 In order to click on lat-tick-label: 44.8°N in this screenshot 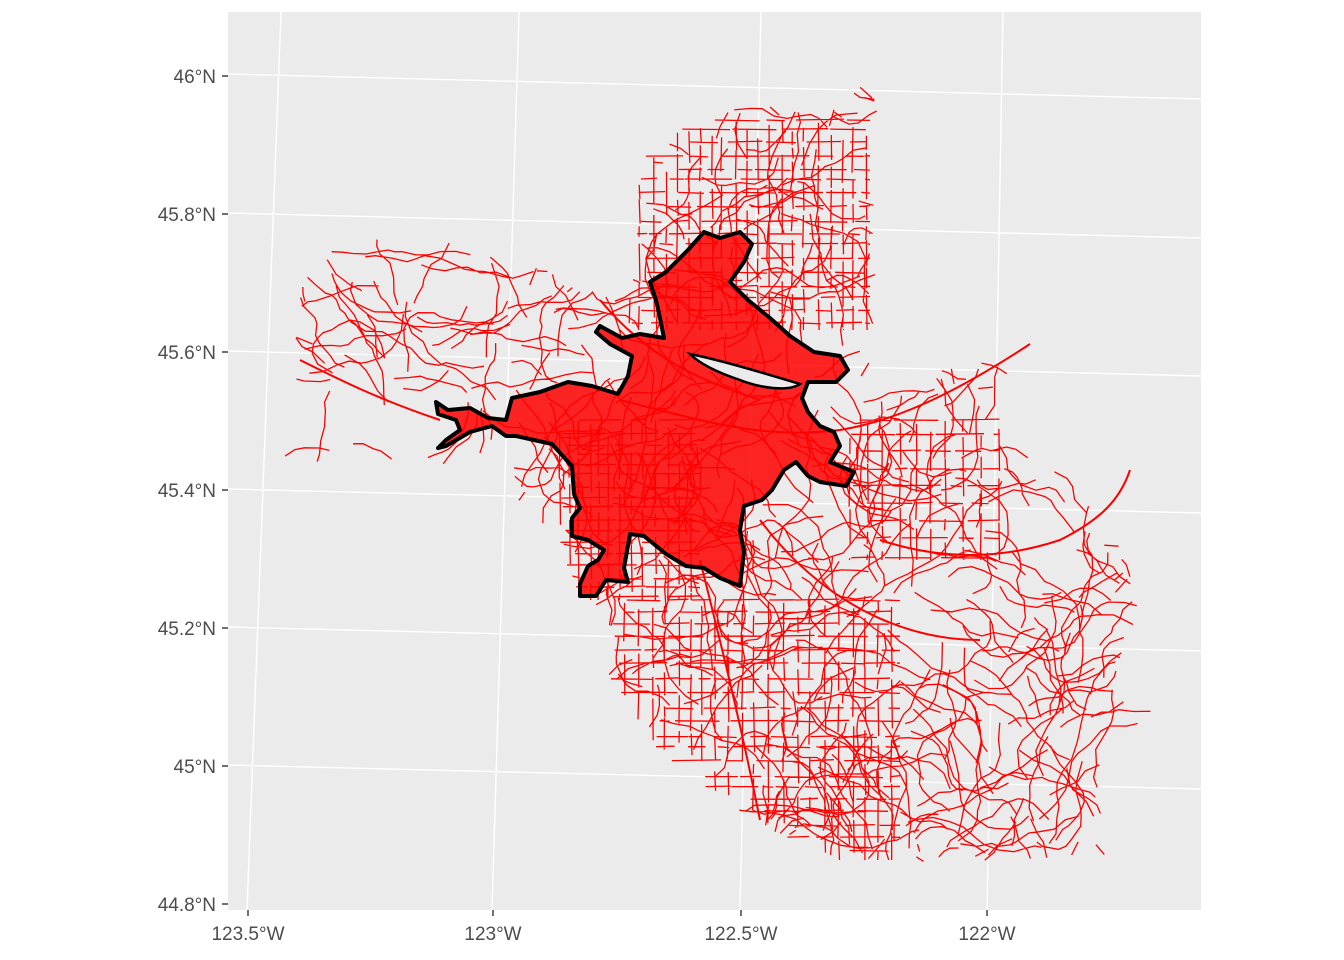, I will do `click(187, 905)`.